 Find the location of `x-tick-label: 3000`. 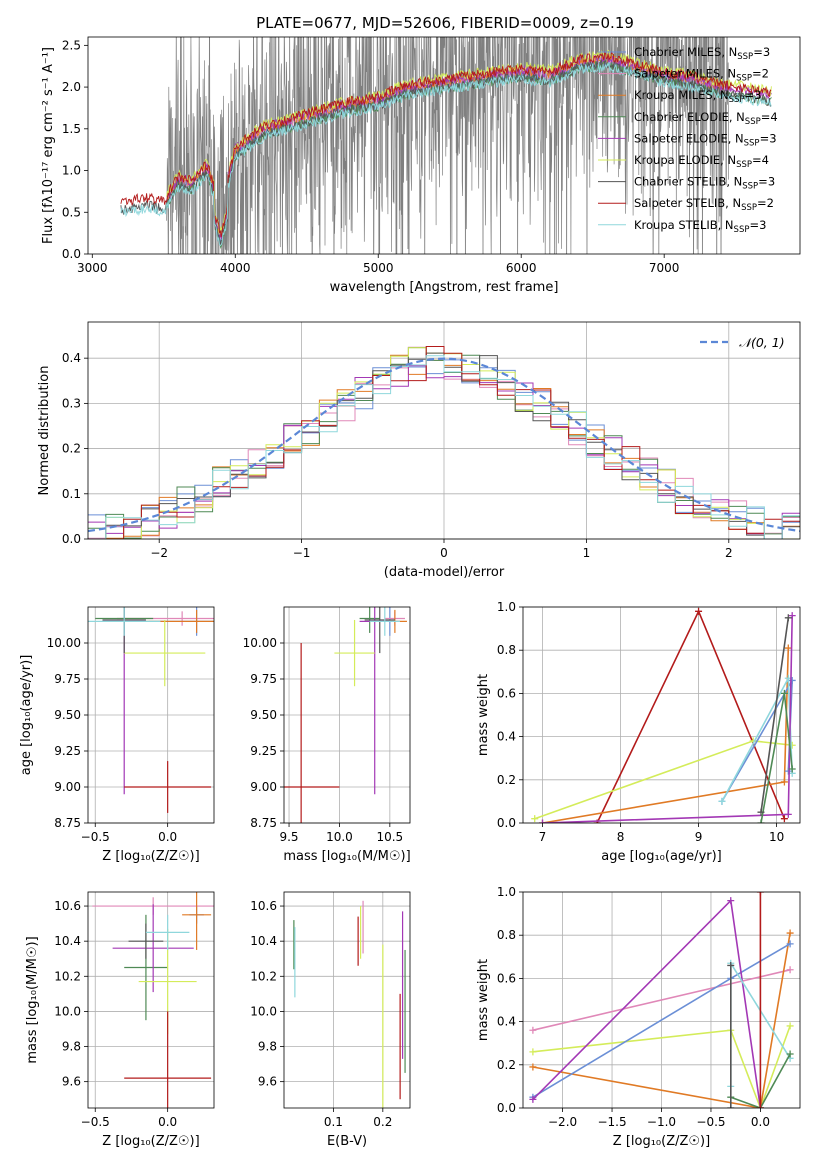

x-tick-label: 3000 is located at coordinates (92, 268).